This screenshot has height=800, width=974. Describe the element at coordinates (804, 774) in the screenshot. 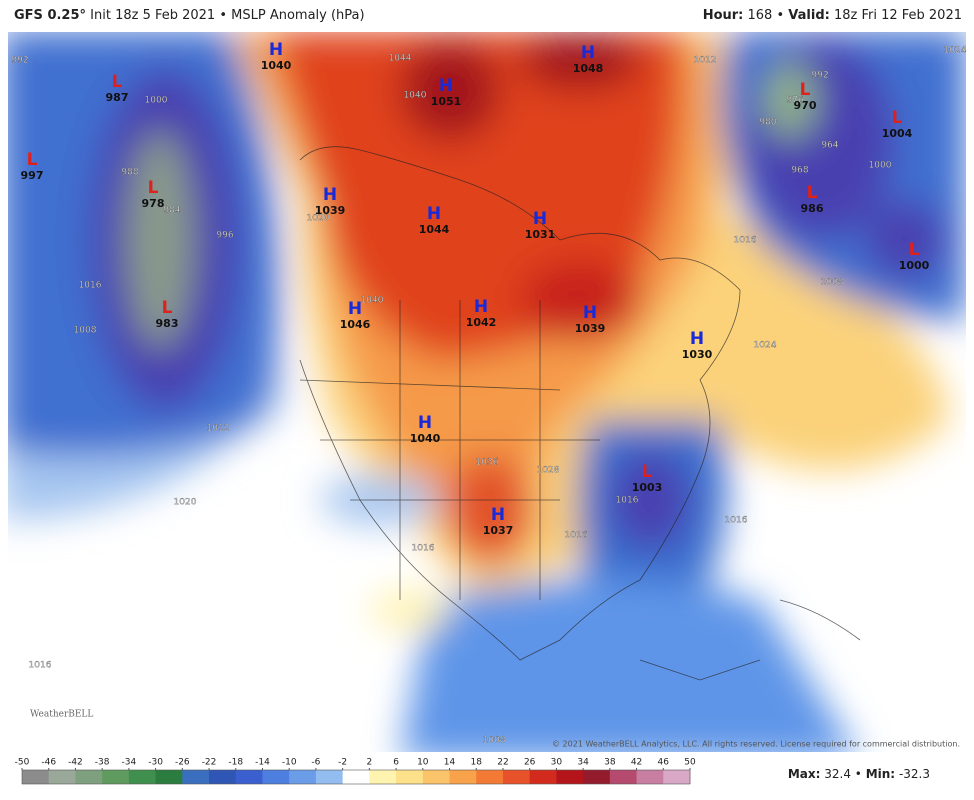

I see `max-label: Max:` at that location.